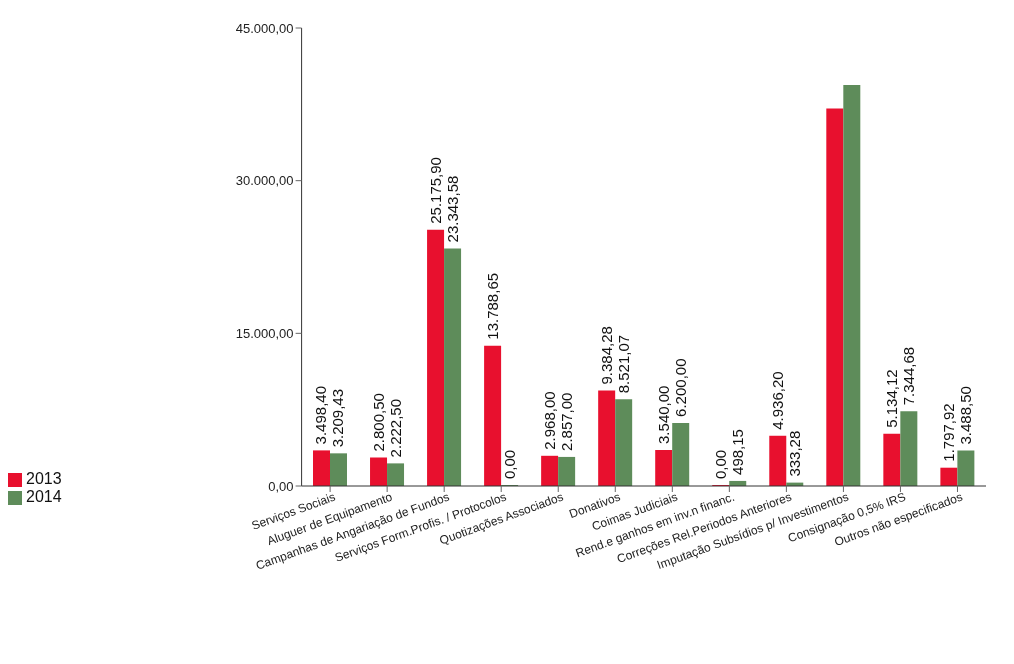 This screenshot has width=1014, height=664. Describe the element at coordinates (44, 496) in the screenshot. I see `legend-label: 2014` at that location.